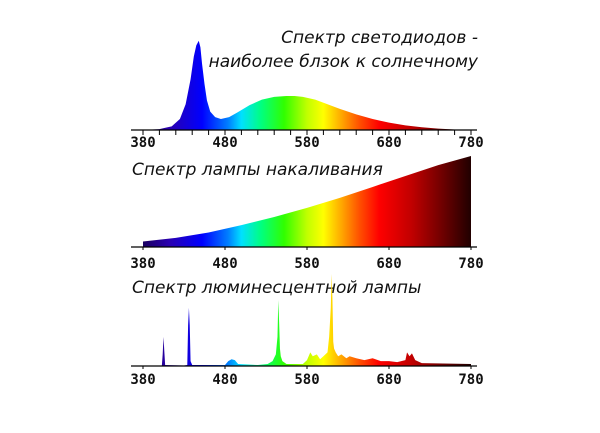 The height and width of the screenshot is (433, 600). I want to click on chart-title-line-1: Спектр светодиодов -, so click(379, 38).